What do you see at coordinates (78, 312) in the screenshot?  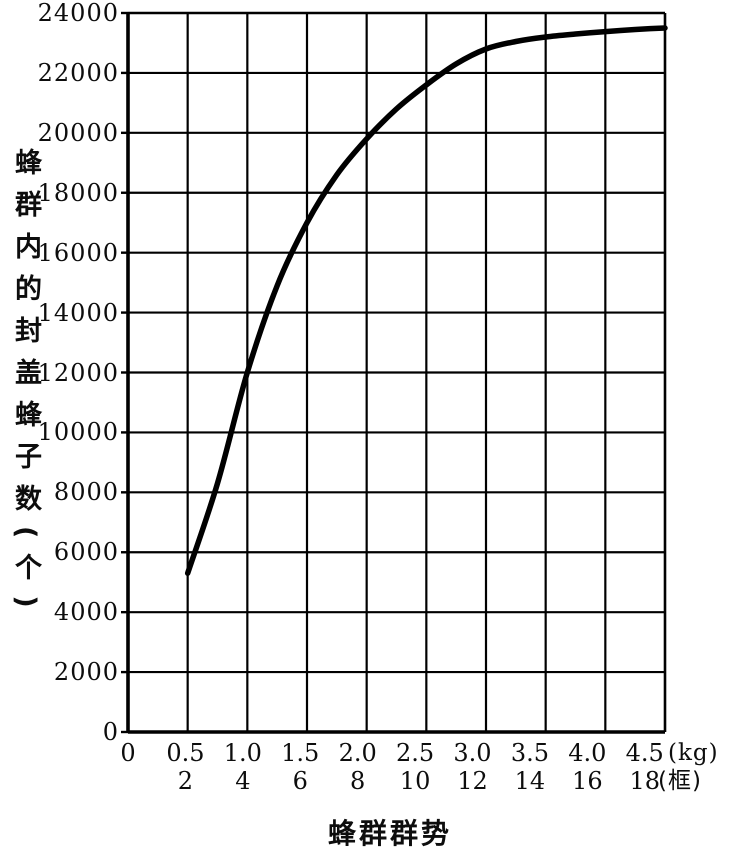 I see `y-tick-label: 14000` at bounding box center [78, 312].